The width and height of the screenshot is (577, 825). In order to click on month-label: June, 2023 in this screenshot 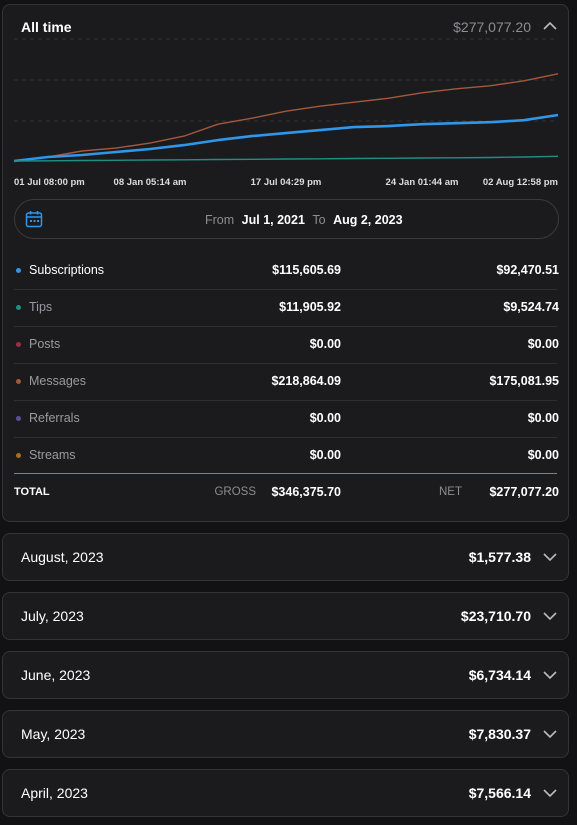, I will do `click(56, 675)`.